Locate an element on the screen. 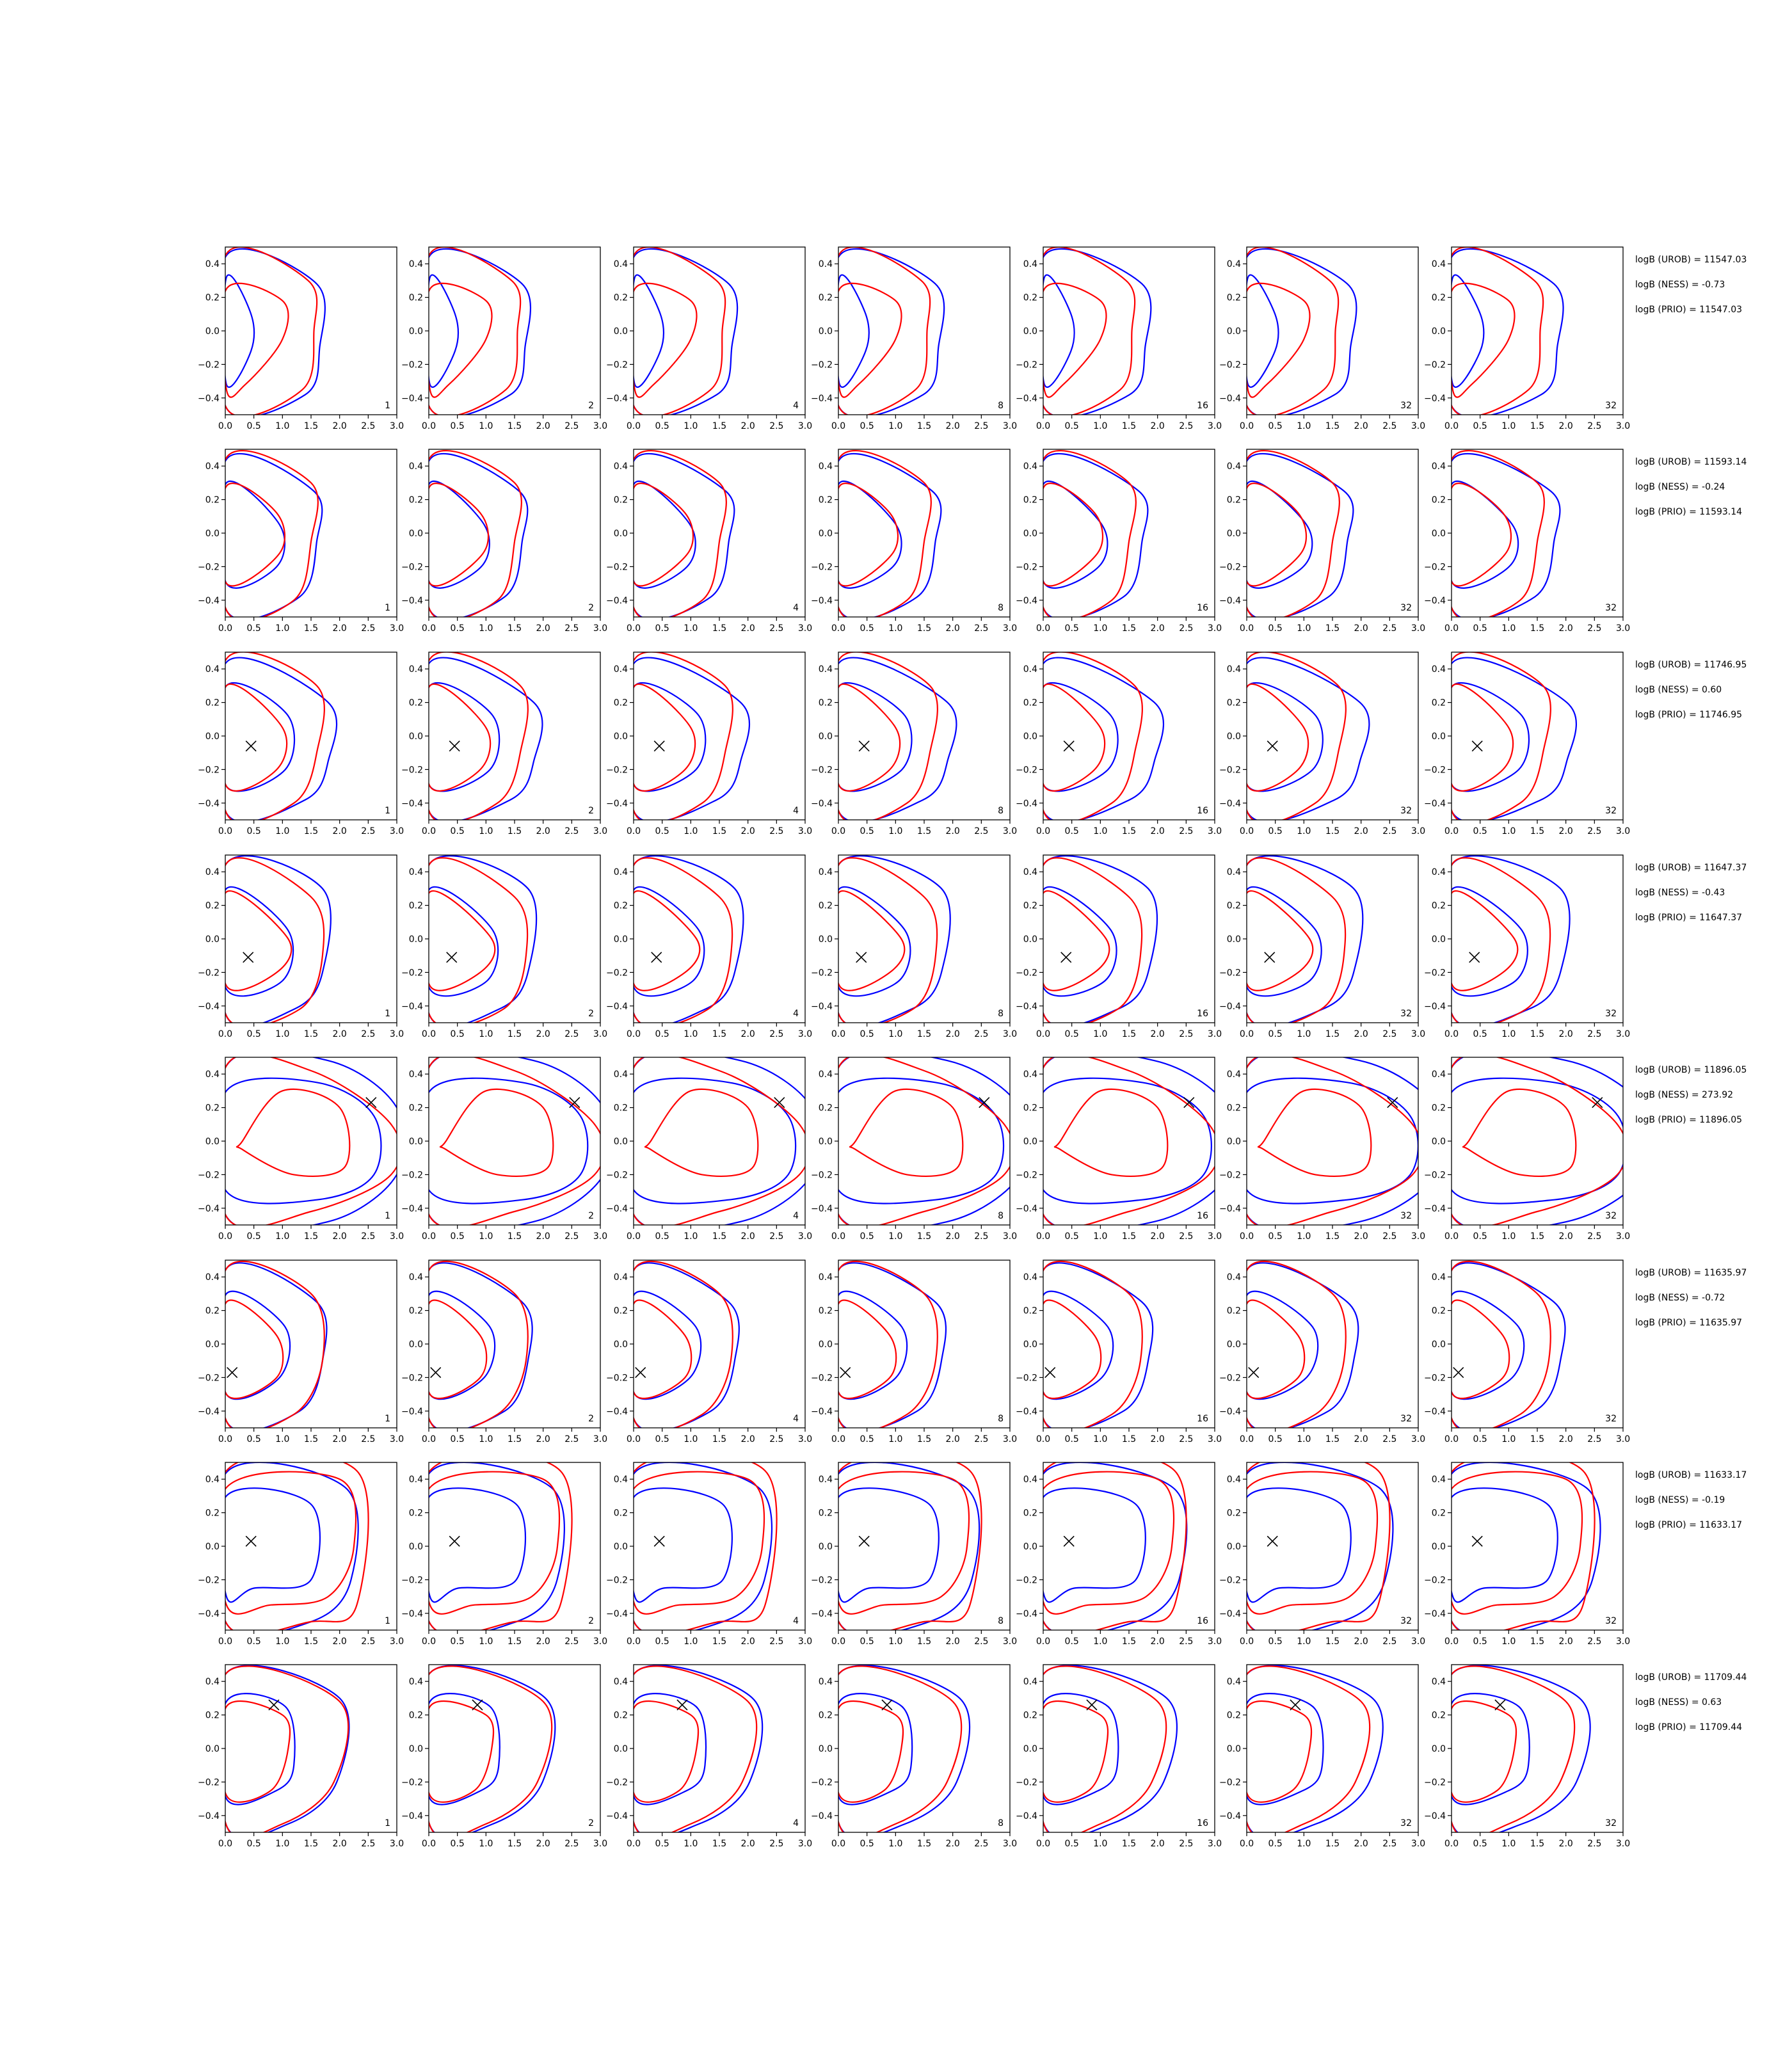 This screenshot has height=2048, width=1792. panel-label: 2 is located at coordinates (591, 1419).